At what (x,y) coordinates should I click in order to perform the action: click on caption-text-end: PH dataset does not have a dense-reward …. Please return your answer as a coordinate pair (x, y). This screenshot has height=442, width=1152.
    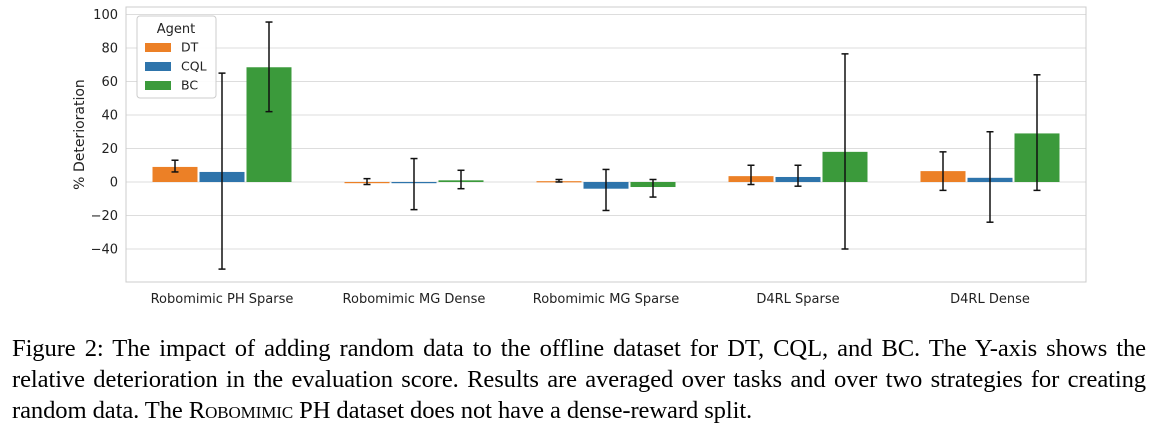
    Looking at the image, I should click on (523, 410).